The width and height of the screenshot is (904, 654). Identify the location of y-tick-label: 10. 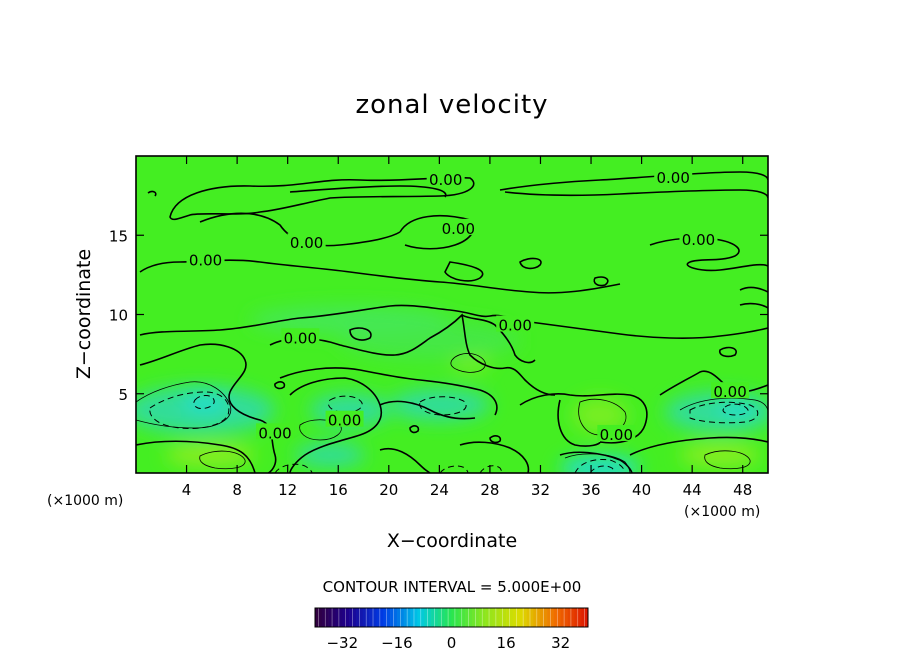
(118, 316).